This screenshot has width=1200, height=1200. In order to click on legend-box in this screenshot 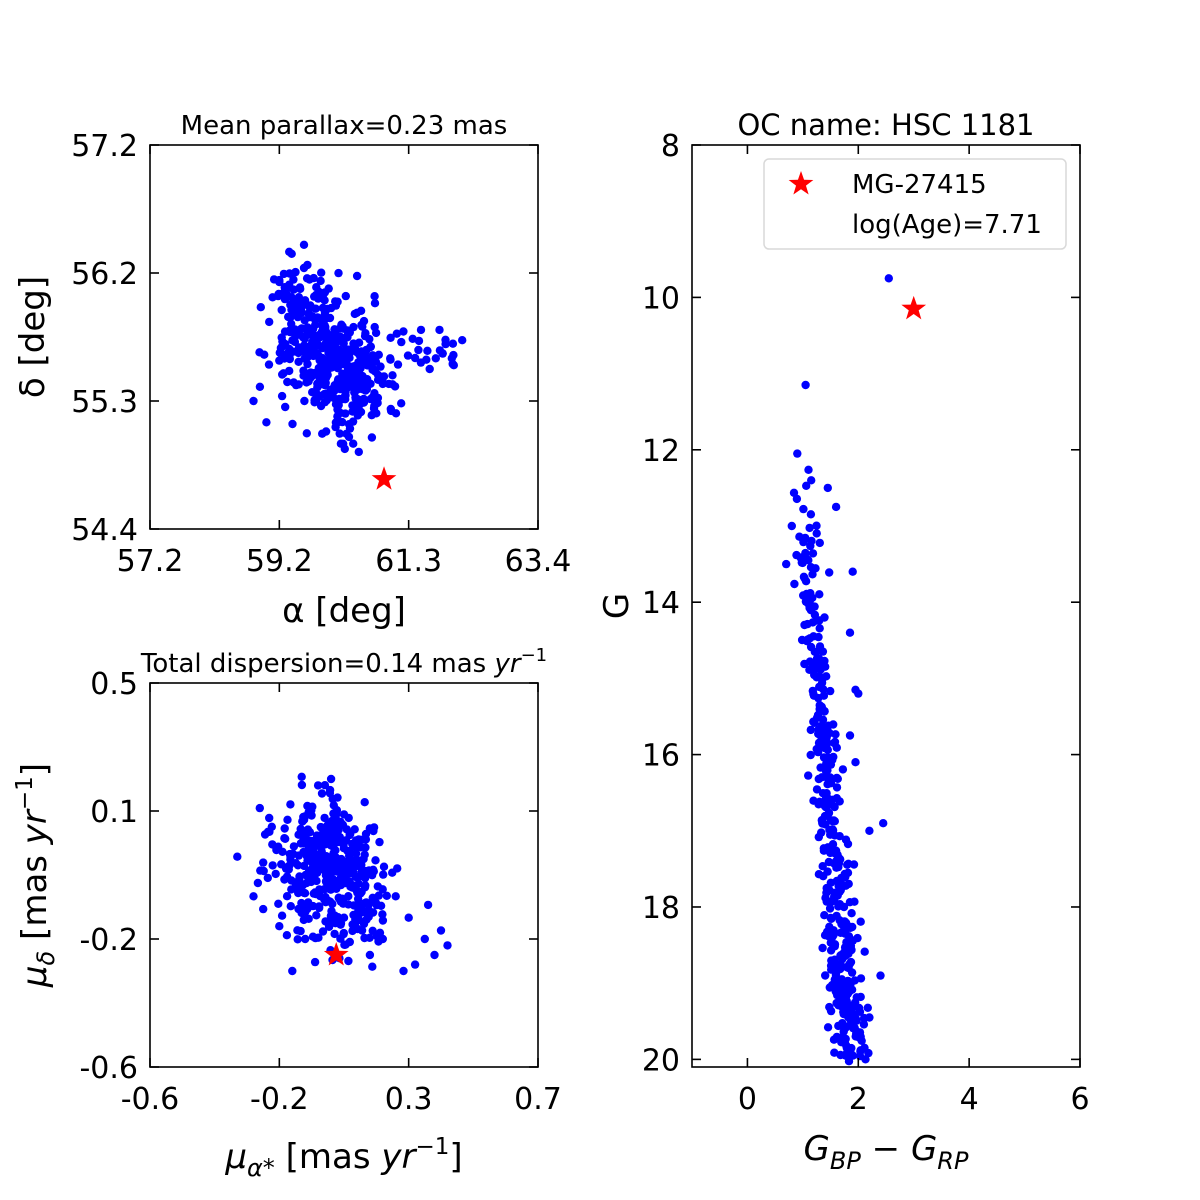, I will do `click(915, 204)`.